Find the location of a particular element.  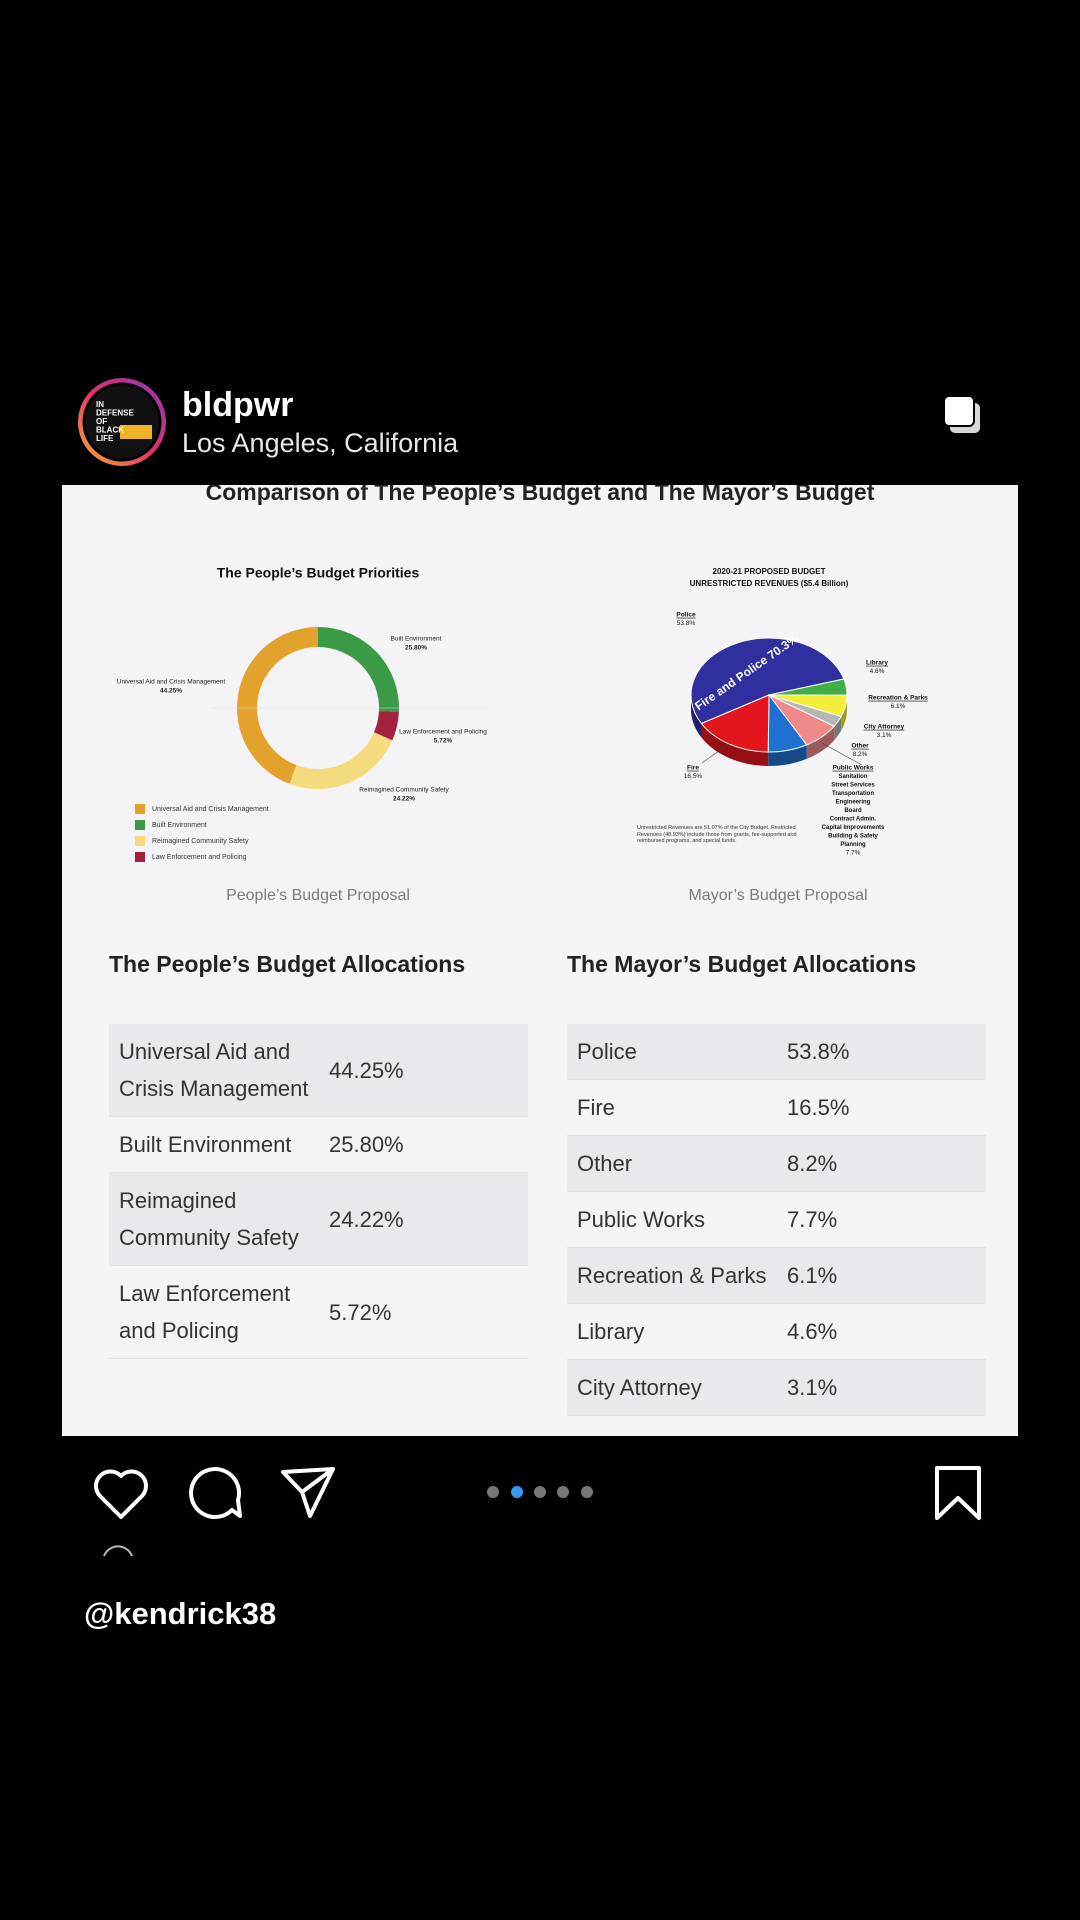

slice-value: 44.25% is located at coordinates (171, 691).